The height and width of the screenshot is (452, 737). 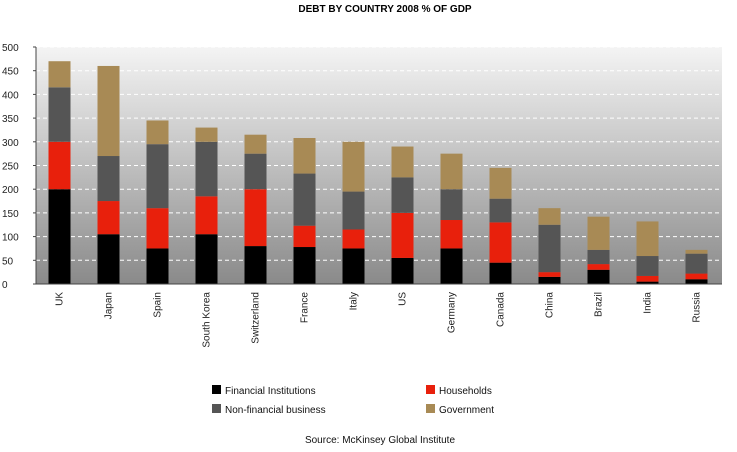 What do you see at coordinates (10, 95) in the screenshot?
I see `y-tick-label: 400` at bounding box center [10, 95].